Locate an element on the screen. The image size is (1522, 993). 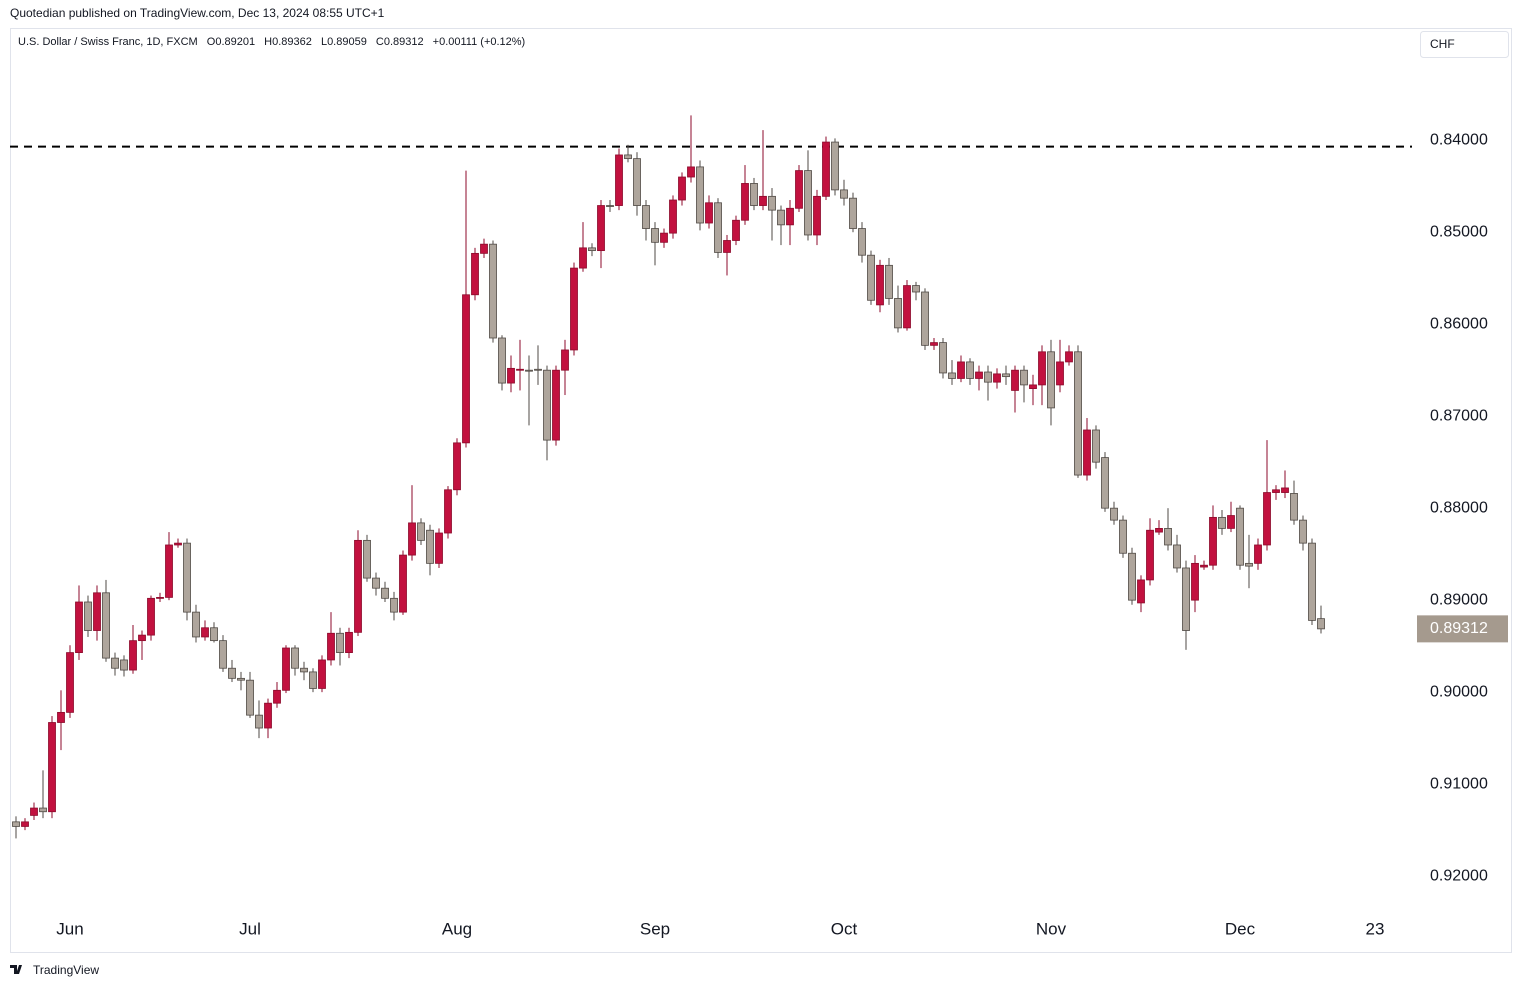
x-tick-label: Nov is located at coordinates (1051, 928).